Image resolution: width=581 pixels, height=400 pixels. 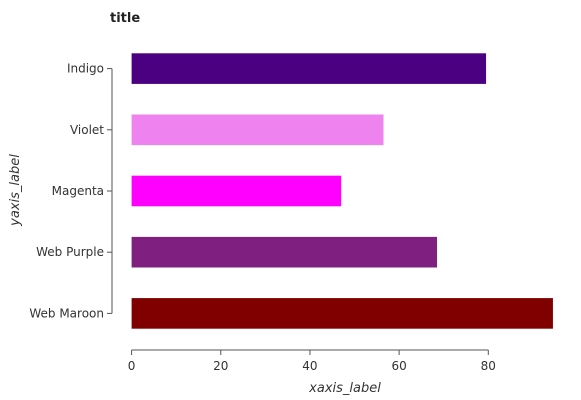 What do you see at coordinates (309, 366) in the screenshot?
I see `x-tick-label: 40` at bounding box center [309, 366].